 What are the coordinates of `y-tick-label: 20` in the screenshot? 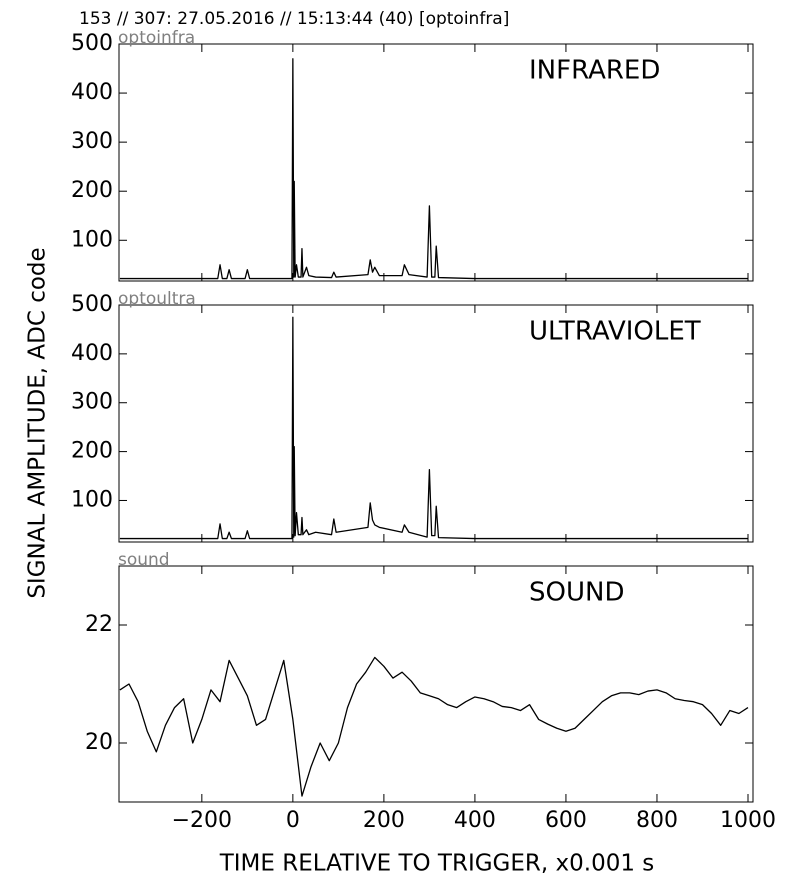 It's located at (99, 742).